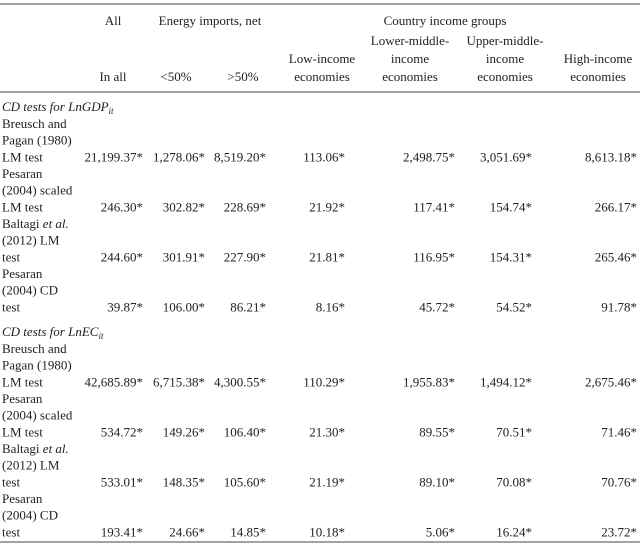 The height and width of the screenshot is (544, 640). What do you see at coordinates (437, 306) in the screenshot?
I see `cell-value: 45.72*` at bounding box center [437, 306].